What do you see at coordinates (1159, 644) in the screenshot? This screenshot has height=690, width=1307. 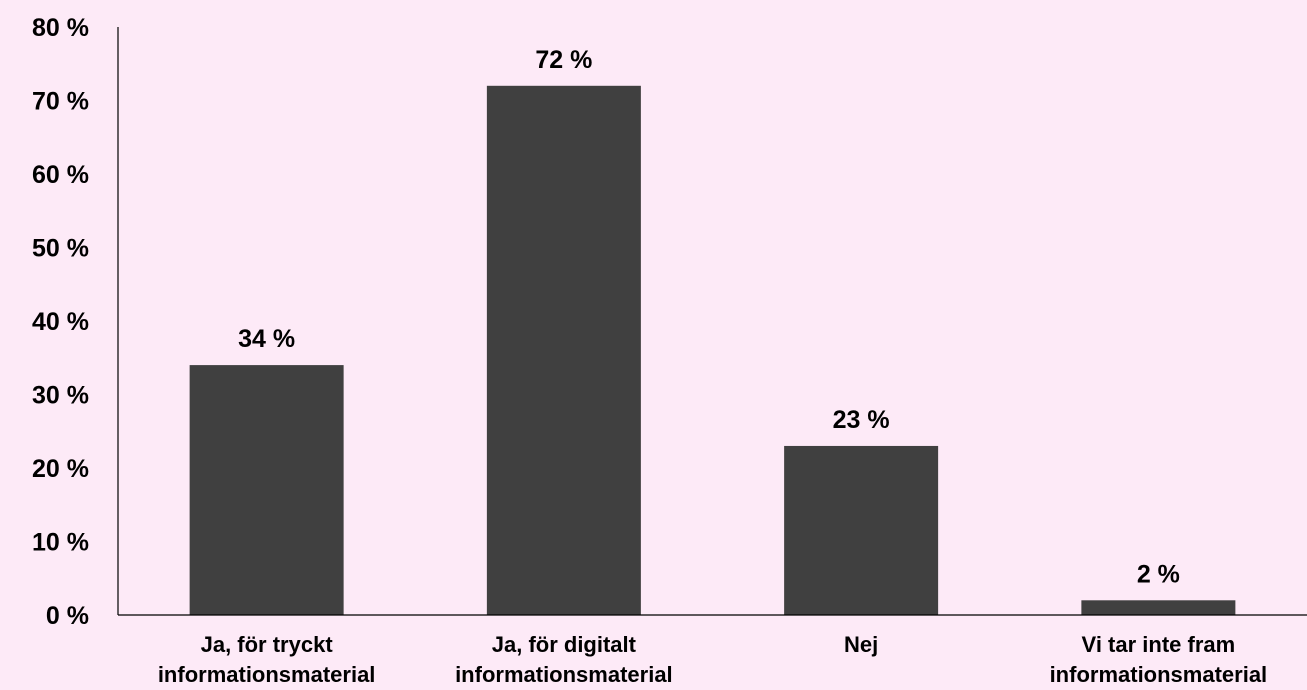 I see `category-label: Vi tar inte fram` at bounding box center [1159, 644].